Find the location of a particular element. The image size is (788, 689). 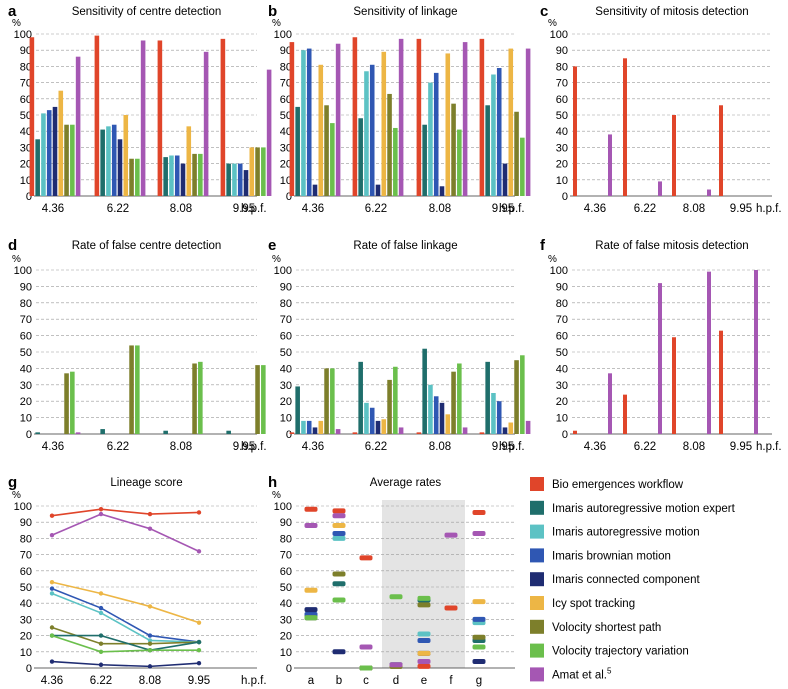

x-tick-label: 8.08 is located at coordinates (150, 681).